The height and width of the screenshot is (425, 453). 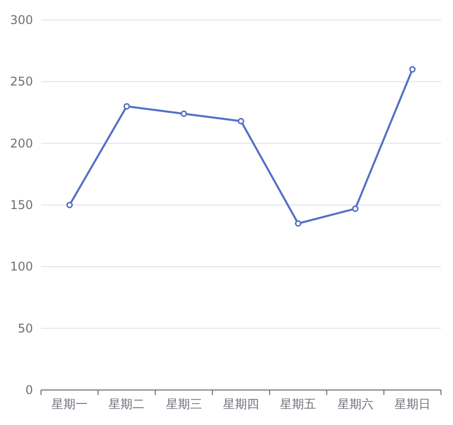 I want to click on y-tick-label: 50, so click(x=25, y=328).